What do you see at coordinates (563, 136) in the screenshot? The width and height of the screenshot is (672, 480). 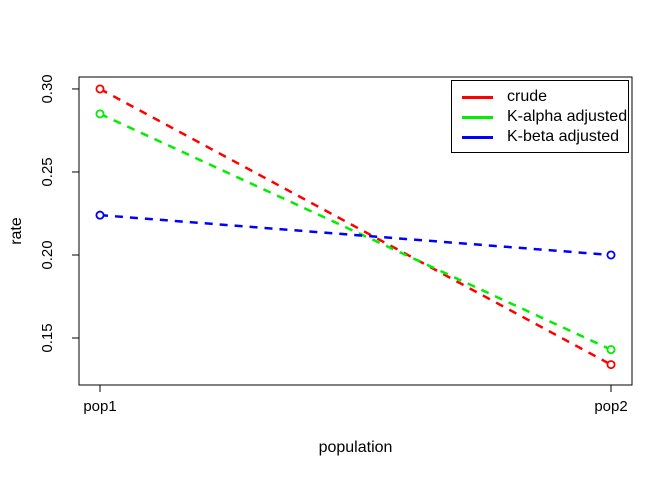 I see `legend-label-k-beta-adjusted: K-beta adjusted` at bounding box center [563, 136].